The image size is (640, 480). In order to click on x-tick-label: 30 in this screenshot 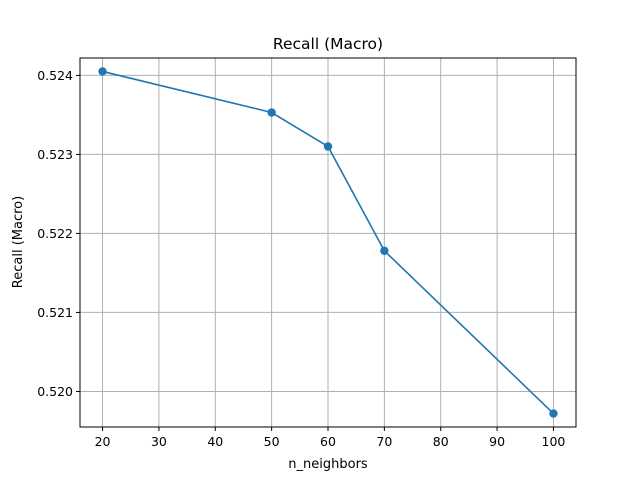, I will do `click(159, 441)`.